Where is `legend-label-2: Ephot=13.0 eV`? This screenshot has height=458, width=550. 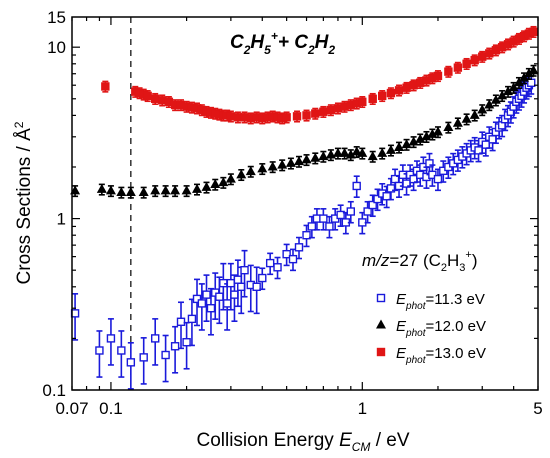
legend-label-2: Ephot=13.0 eV is located at coordinates (441, 355).